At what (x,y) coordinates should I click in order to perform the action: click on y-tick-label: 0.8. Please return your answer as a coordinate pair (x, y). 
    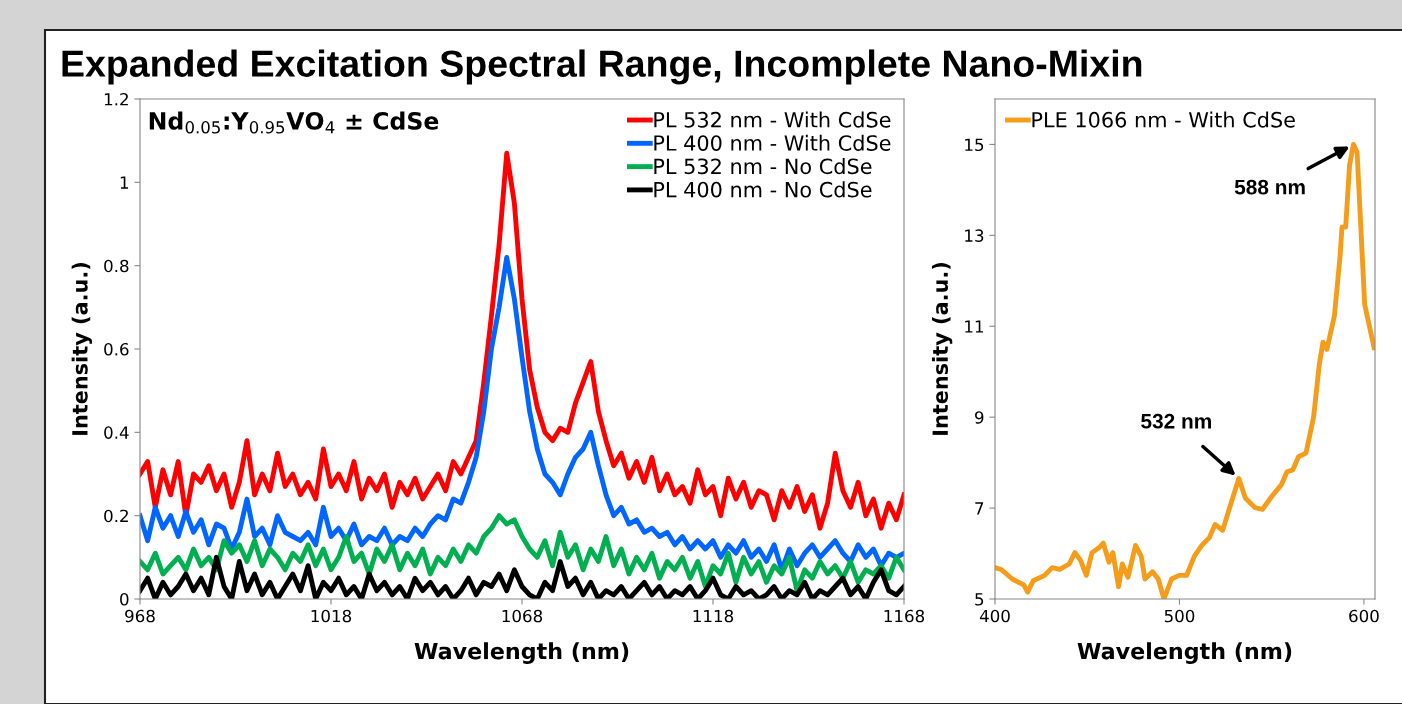
    Looking at the image, I should click on (116, 266).